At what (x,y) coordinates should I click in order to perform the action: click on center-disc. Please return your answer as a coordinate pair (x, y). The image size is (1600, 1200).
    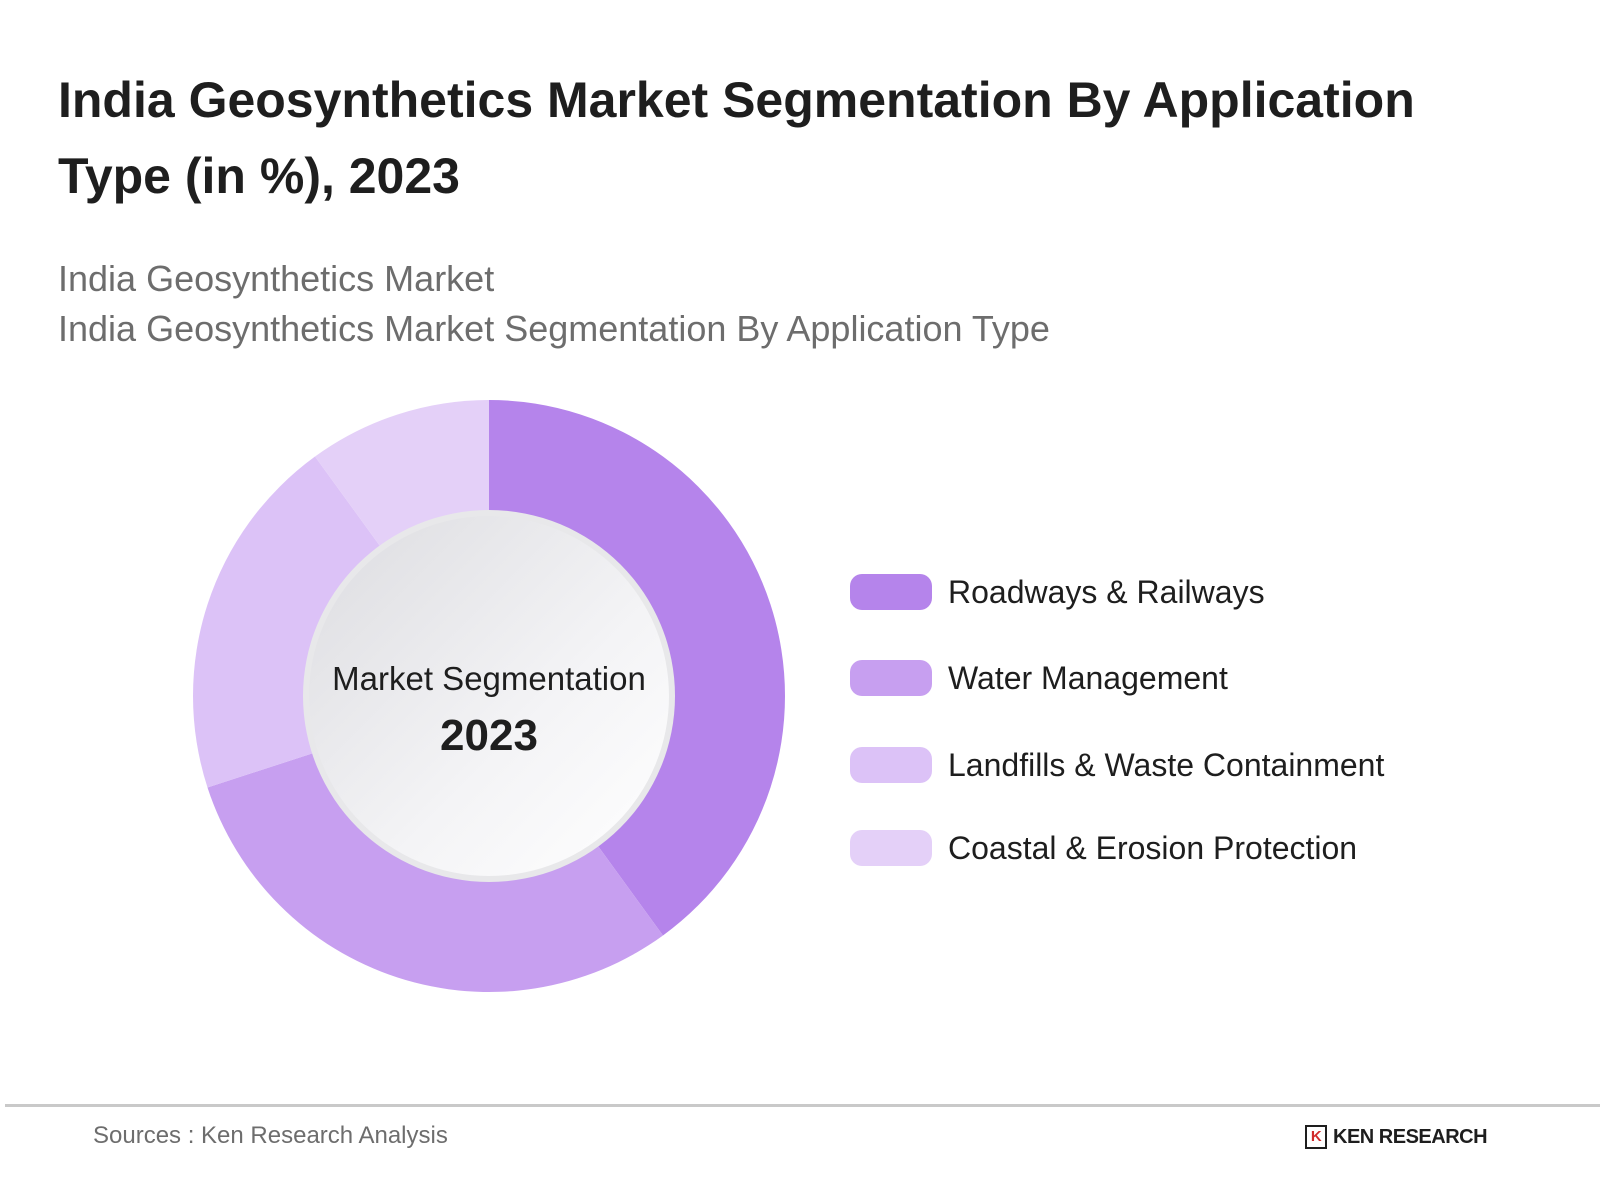
    Looking at the image, I should click on (489, 696).